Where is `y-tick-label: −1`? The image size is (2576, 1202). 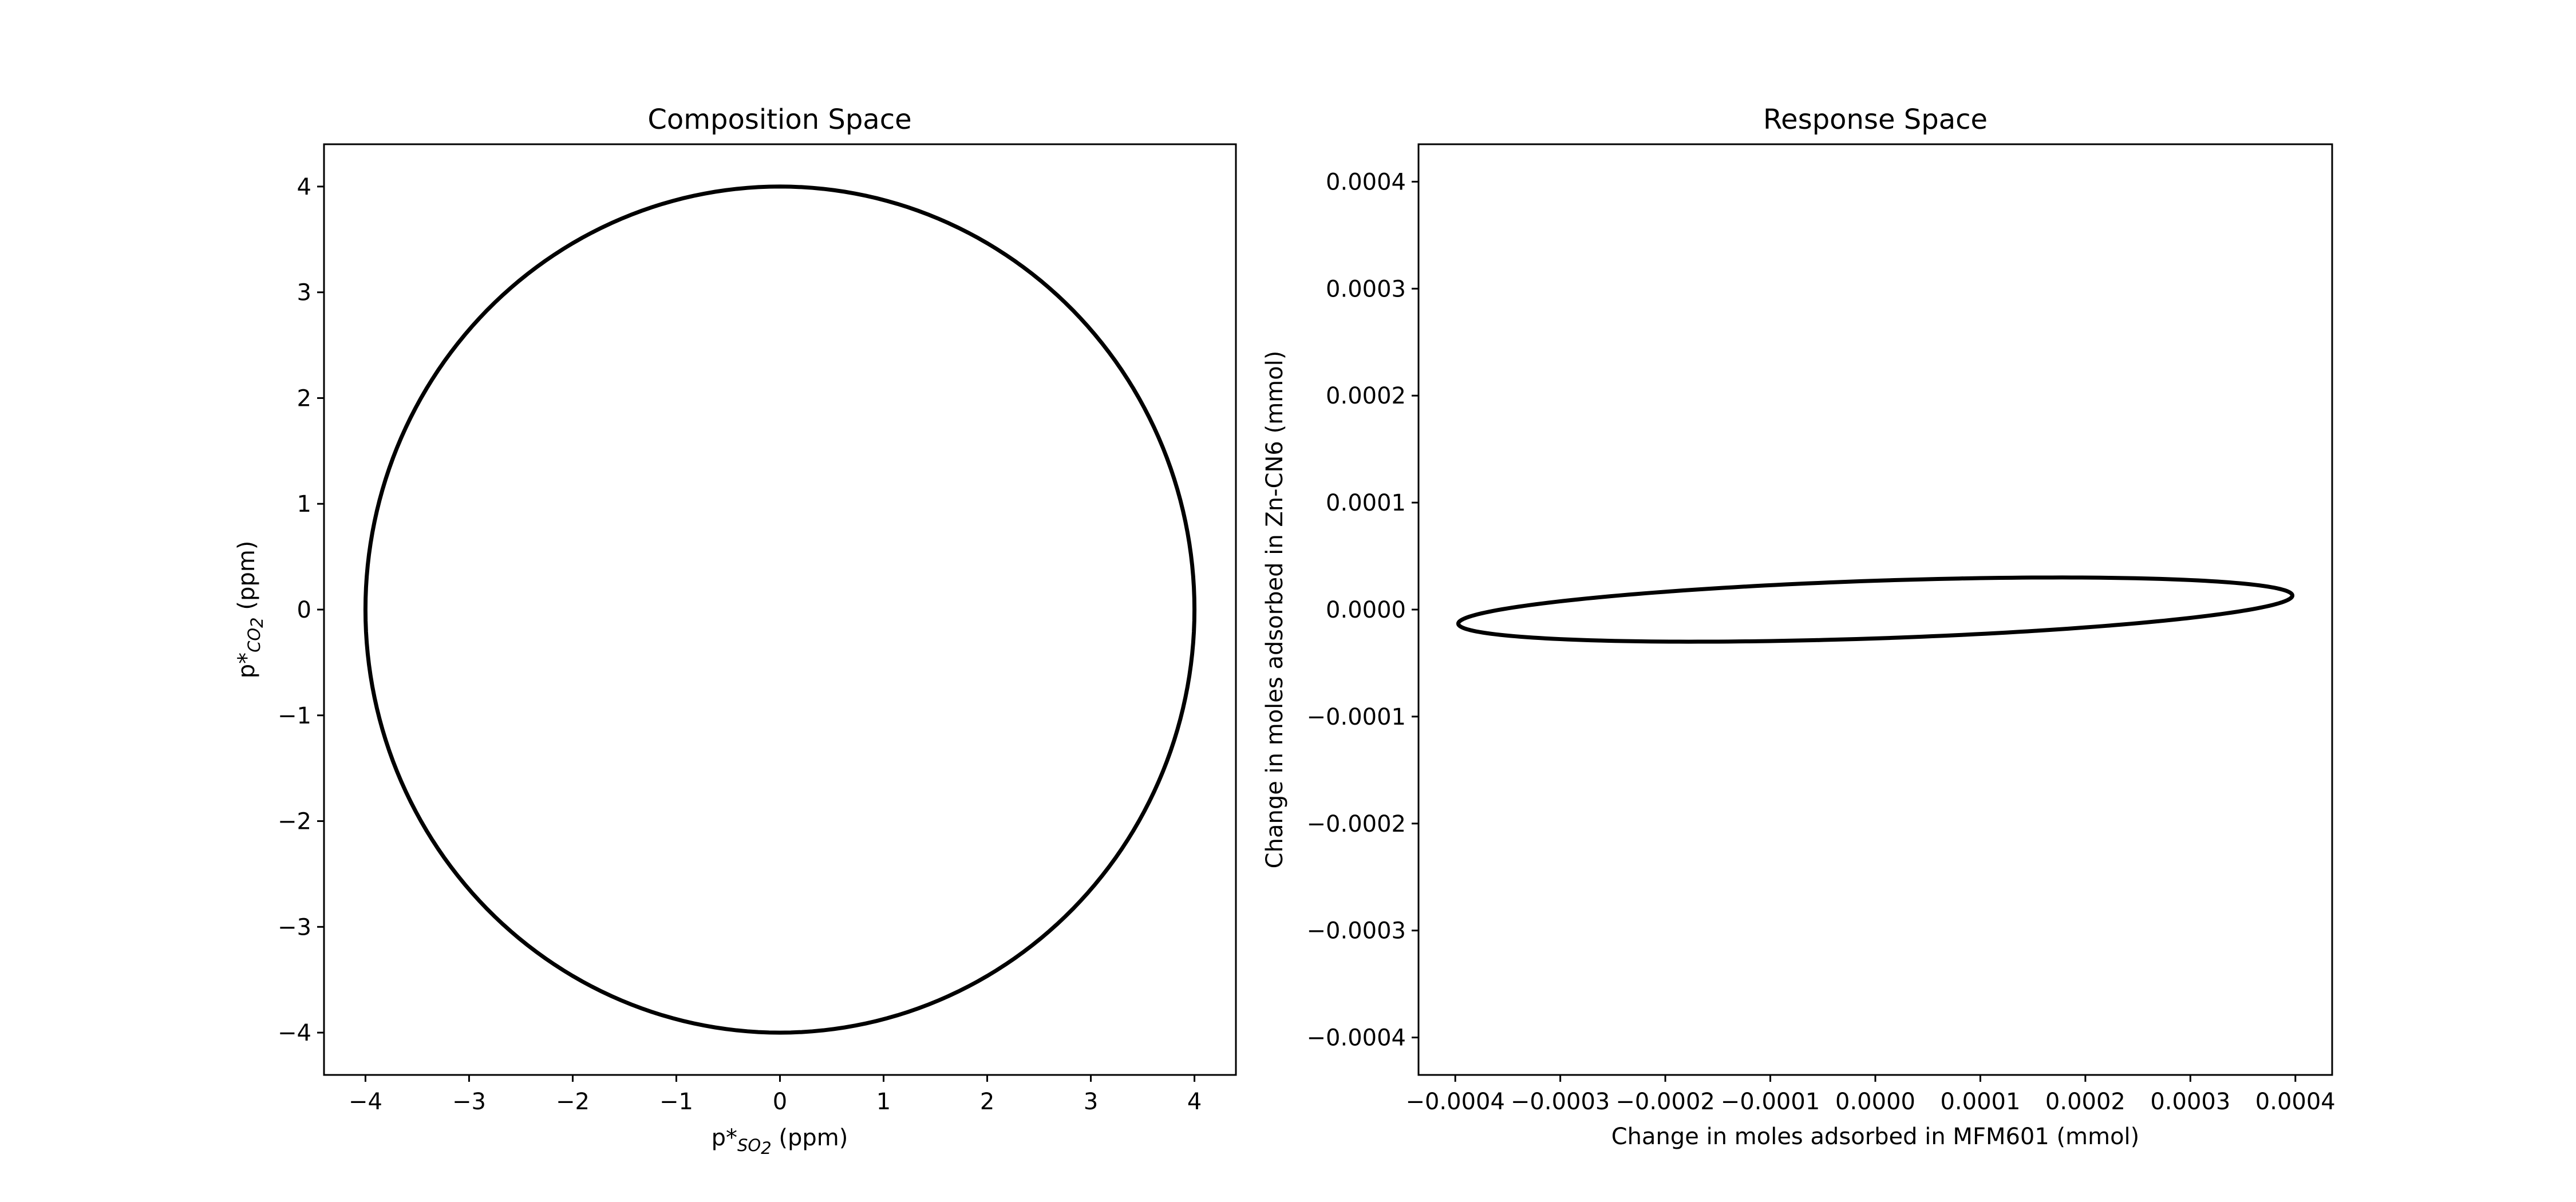
y-tick-label: −1 is located at coordinates (294, 716).